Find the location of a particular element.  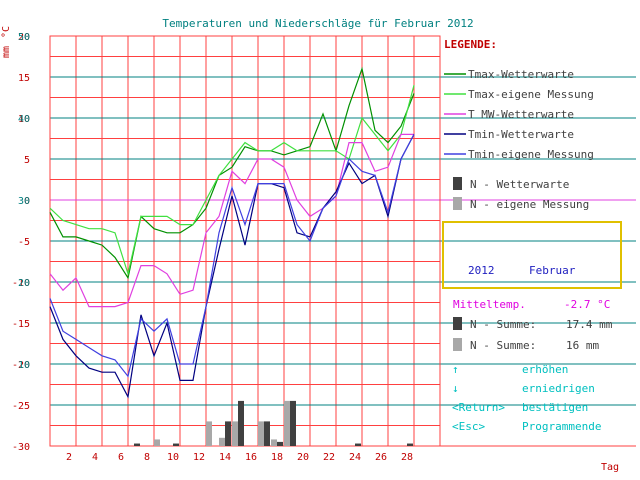

x-tick-label: 22 is located at coordinates (329, 457).